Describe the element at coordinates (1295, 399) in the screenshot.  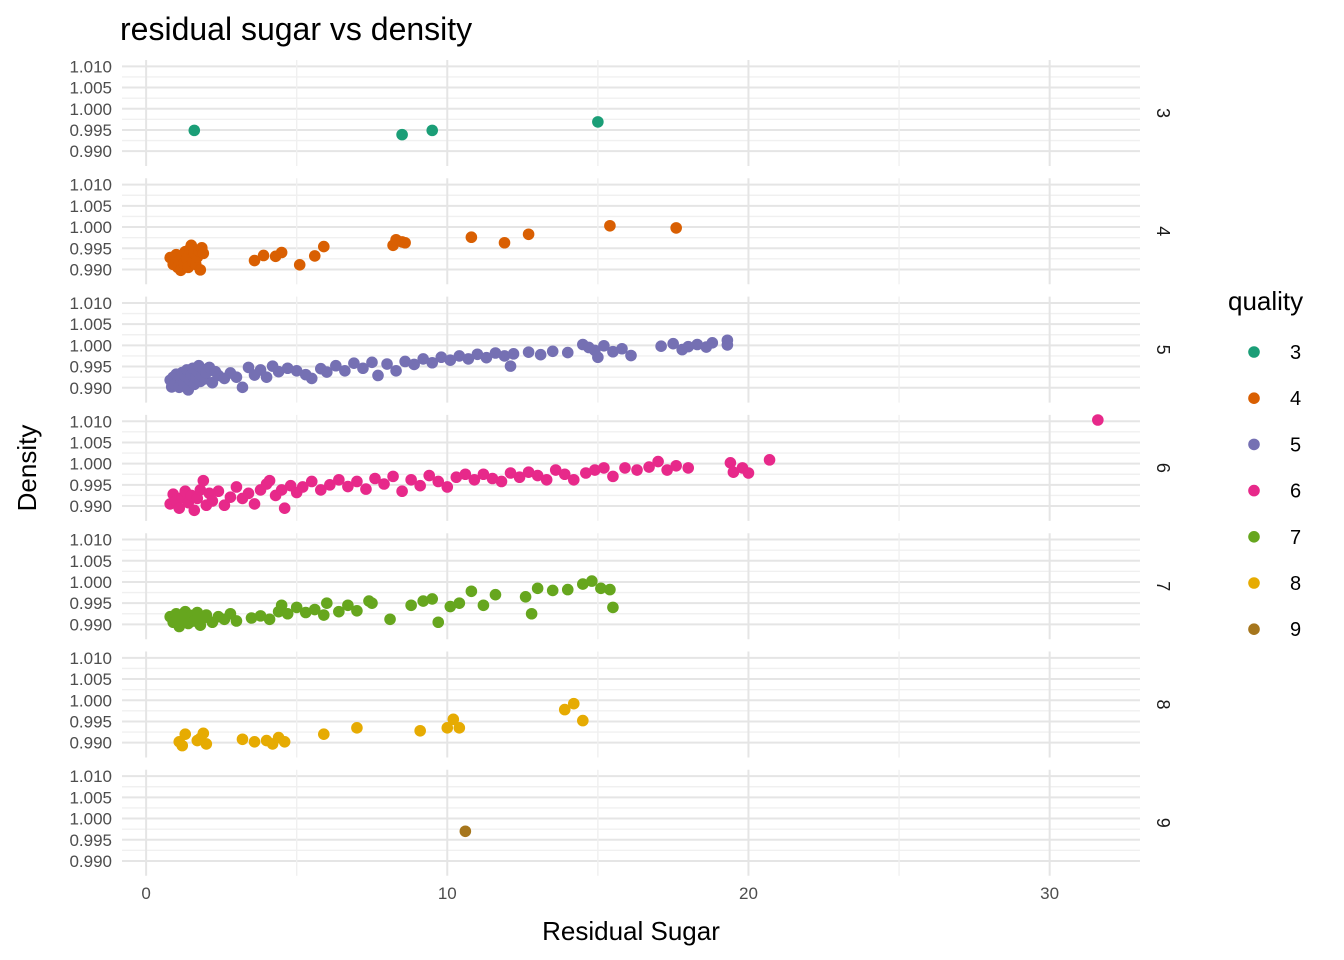
I see `legend-label: 4` at that location.